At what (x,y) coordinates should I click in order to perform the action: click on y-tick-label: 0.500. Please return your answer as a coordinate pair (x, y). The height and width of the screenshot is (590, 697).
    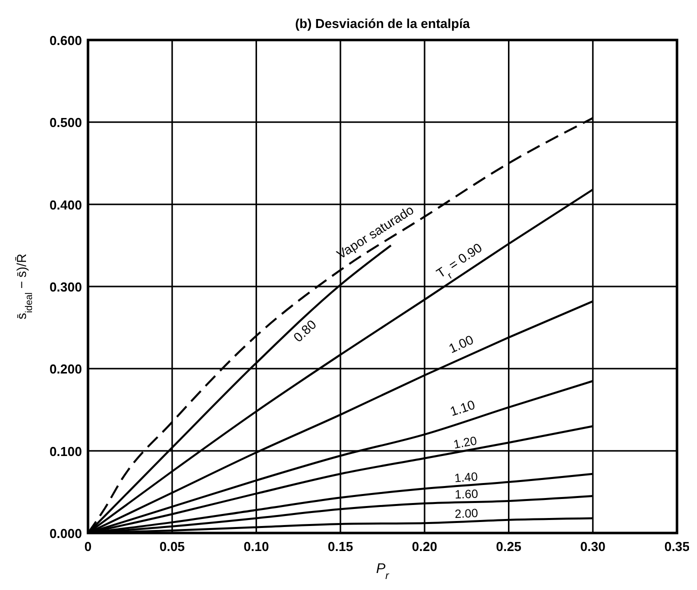
    Looking at the image, I should click on (65, 122).